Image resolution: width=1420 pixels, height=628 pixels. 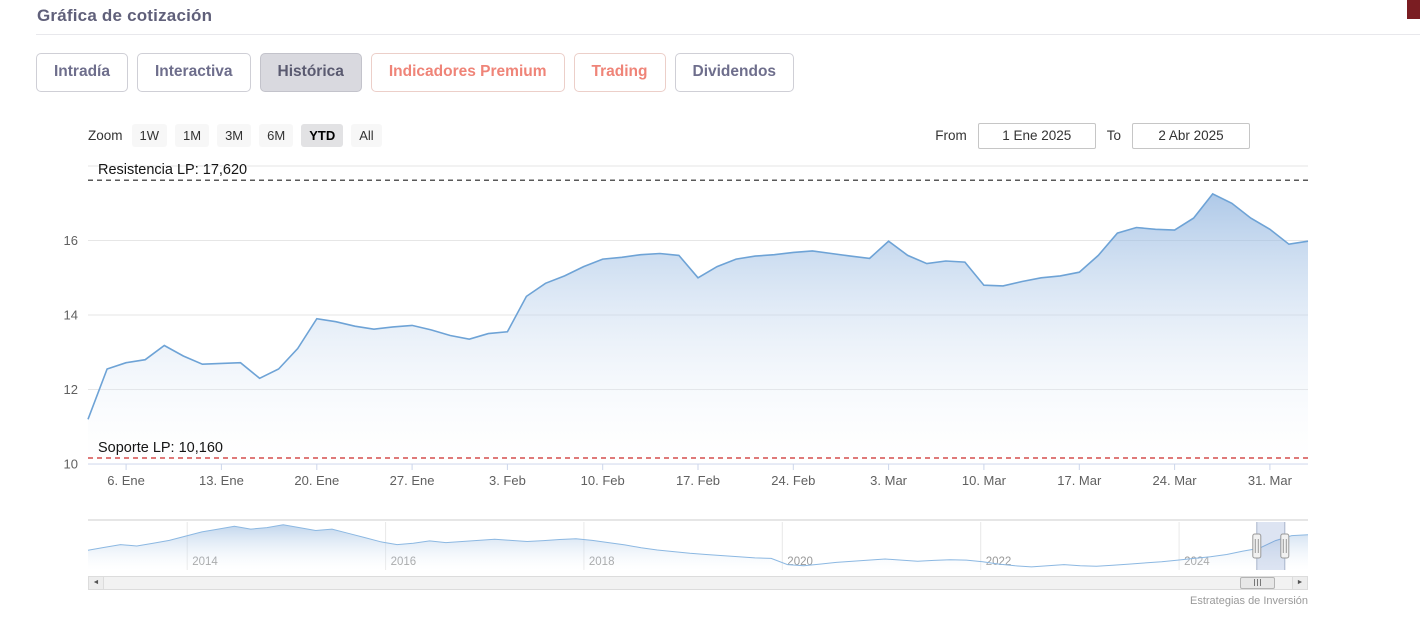 What do you see at coordinates (276, 136) in the screenshot?
I see `zoom-button-6m: 6M` at bounding box center [276, 136].